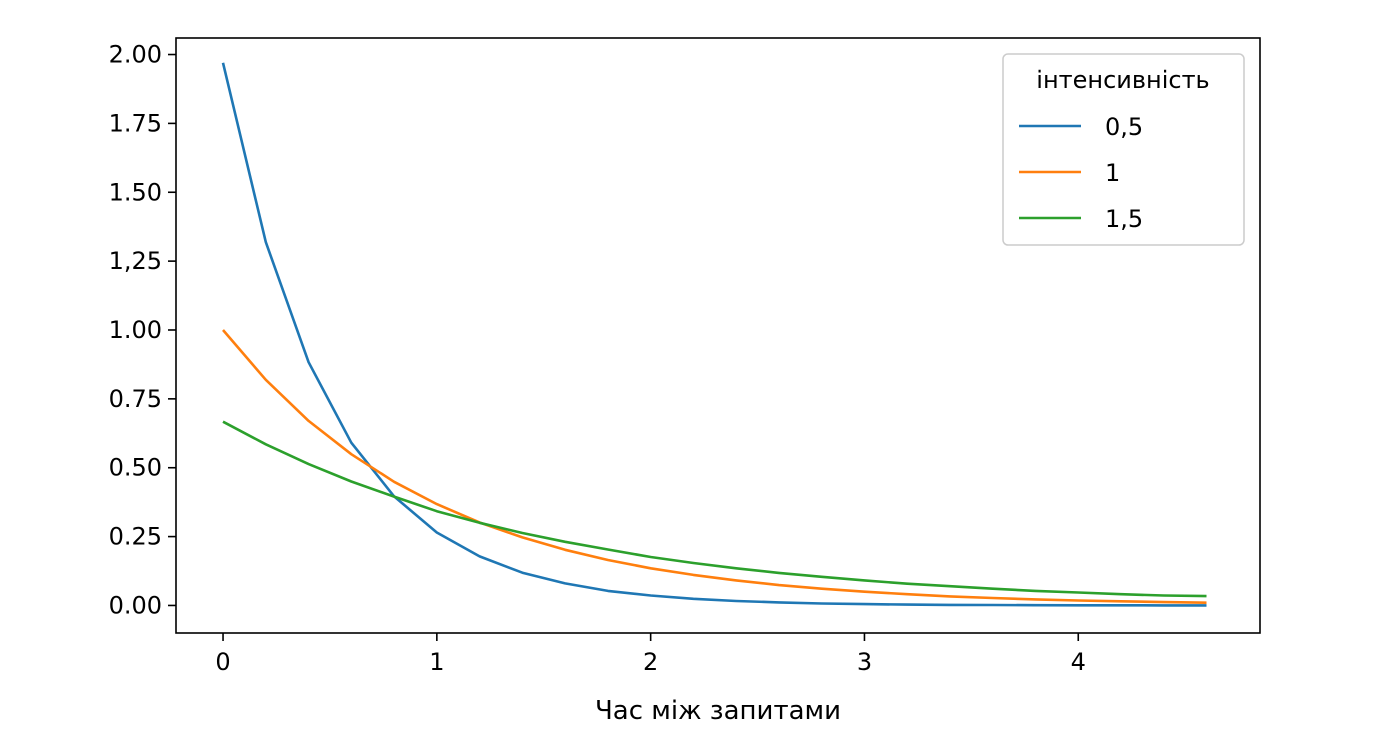 This screenshot has height=752, width=1399. Describe the element at coordinates (135, 123) in the screenshot. I see `y-tick-label-7: 1.75` at that location.